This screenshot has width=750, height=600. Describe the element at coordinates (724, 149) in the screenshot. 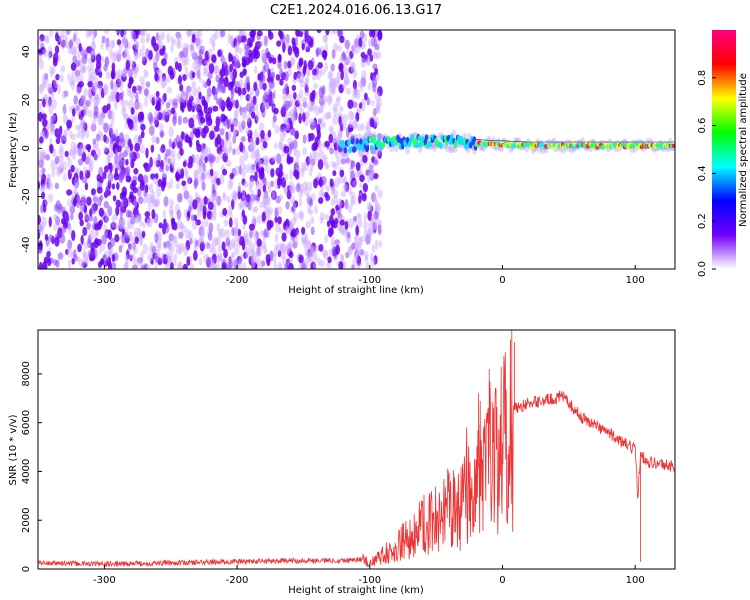

I see `colorbar-bar` at that location.